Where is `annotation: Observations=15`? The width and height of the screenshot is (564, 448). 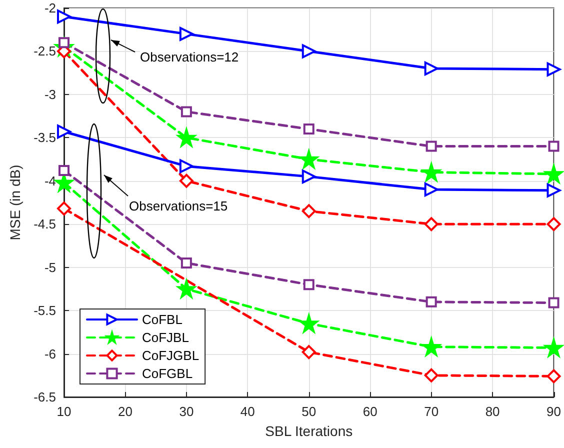
annotation: Observations=15 is located at coordinates (178, 206).